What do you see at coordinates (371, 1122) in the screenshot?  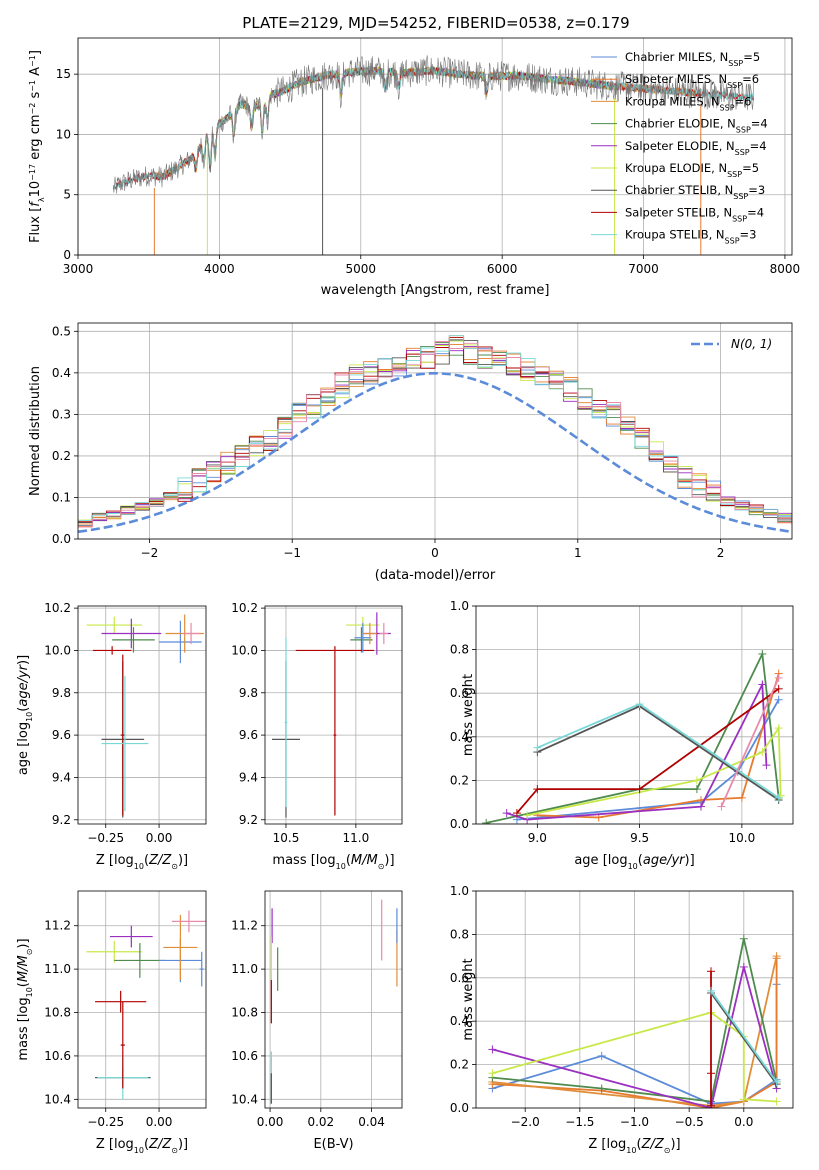 I see `x-tick-label: 0.04` at bounding box center [371, 1122].